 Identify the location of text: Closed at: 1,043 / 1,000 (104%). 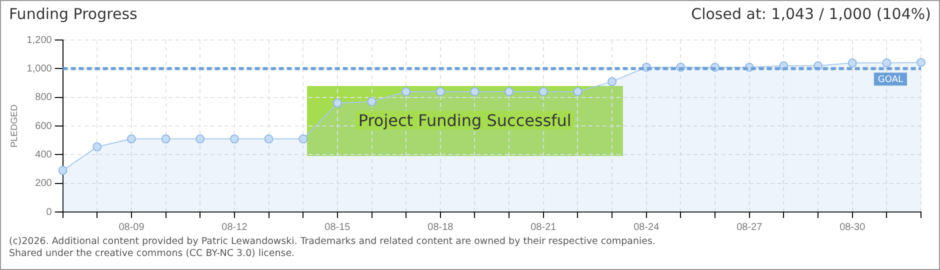
(811, 15).